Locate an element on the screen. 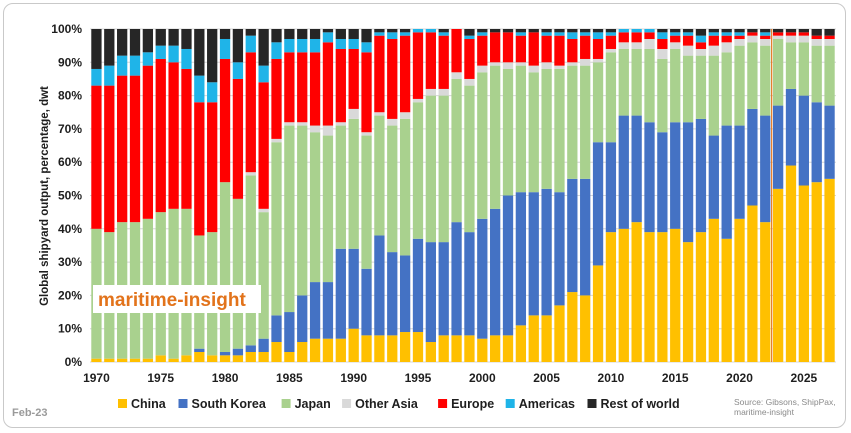 The image size is (851, 433). y-tick-label: 60% is located at coordinates (70, 162).